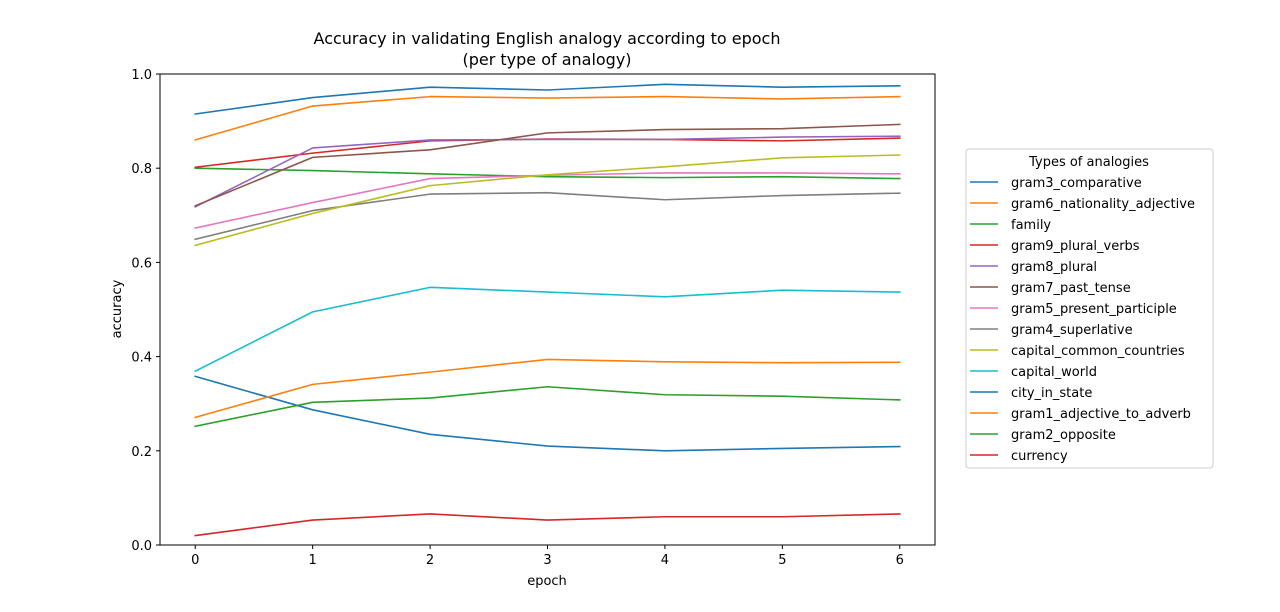  What do you see at coordinates (1103, 204) in the screenshot?
I see `legend-label: gram6_nationality_adjective` at bounding box center [1103, 204].